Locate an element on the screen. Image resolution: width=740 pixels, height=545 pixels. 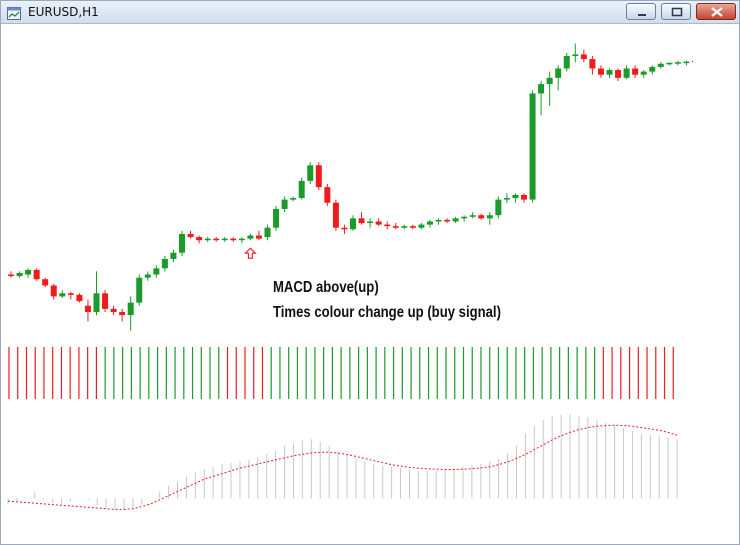
annotation-macd-above: MACD above(up) is located at coordinates (326, 287).